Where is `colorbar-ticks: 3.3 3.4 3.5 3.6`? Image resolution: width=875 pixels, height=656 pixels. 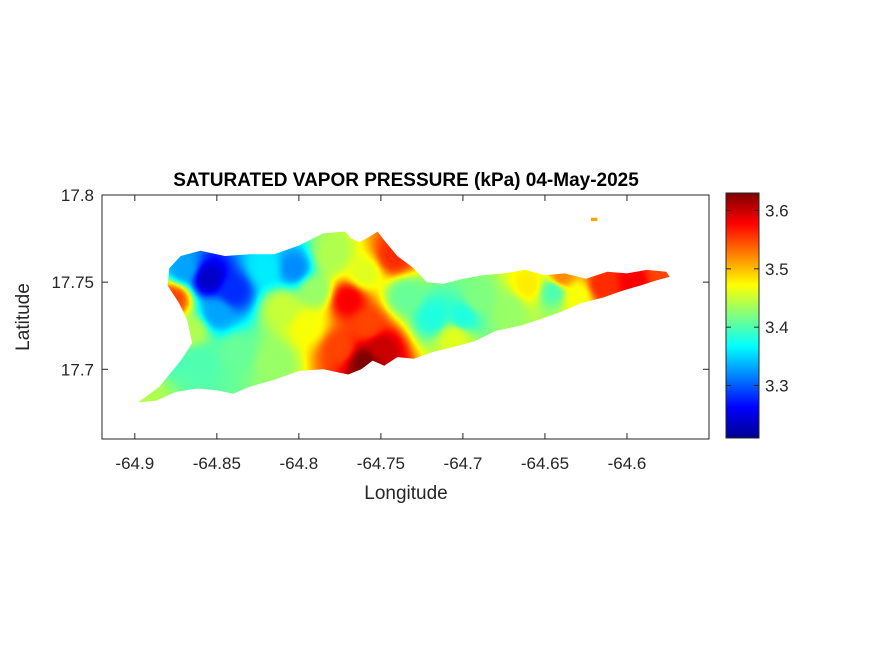
colorbar-ticks: 3.3 3.4 3.5 3.6 is located at coordinates (757, 299).